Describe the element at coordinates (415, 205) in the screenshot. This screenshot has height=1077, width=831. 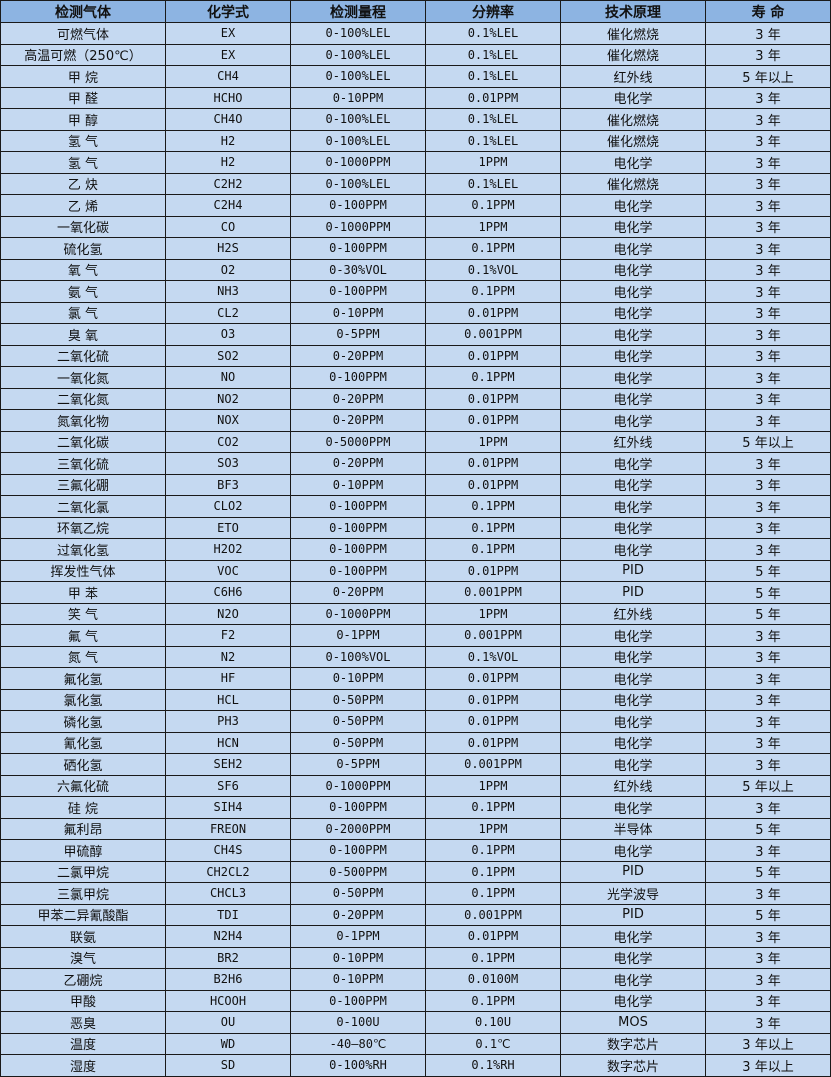
I see `table-row: 乙 烯 C2H4 0-100PPM 0.1PPM 电化学 3 年` at that location.